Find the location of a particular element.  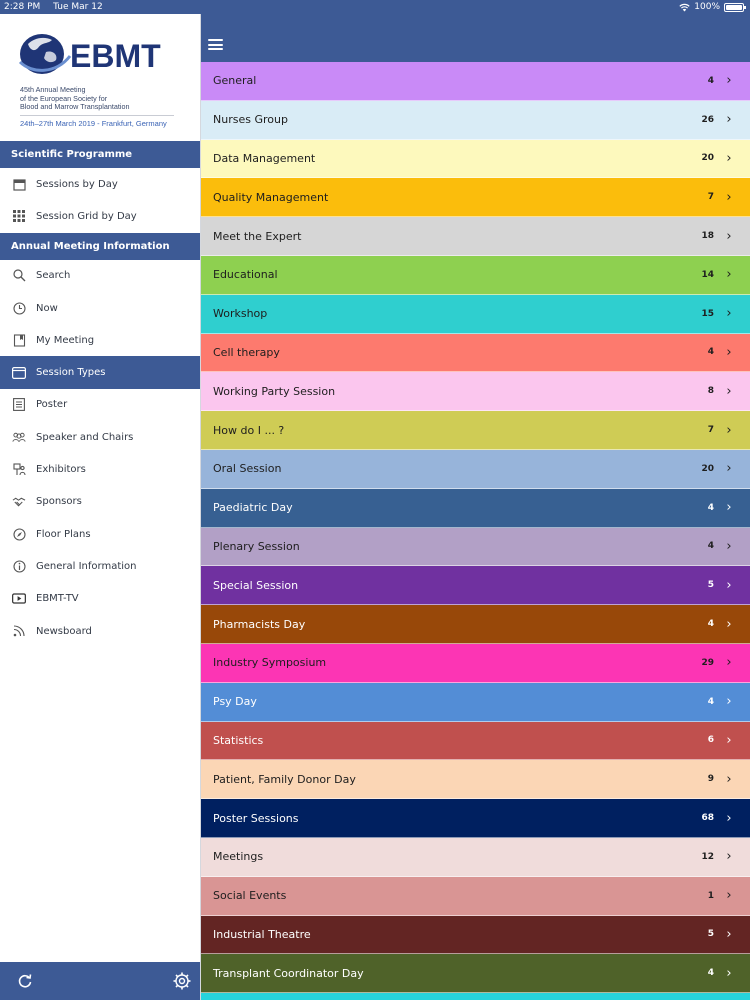

sidebar-item-sessions-by-day: Sessions by Day is located at coordinates (100, 184).